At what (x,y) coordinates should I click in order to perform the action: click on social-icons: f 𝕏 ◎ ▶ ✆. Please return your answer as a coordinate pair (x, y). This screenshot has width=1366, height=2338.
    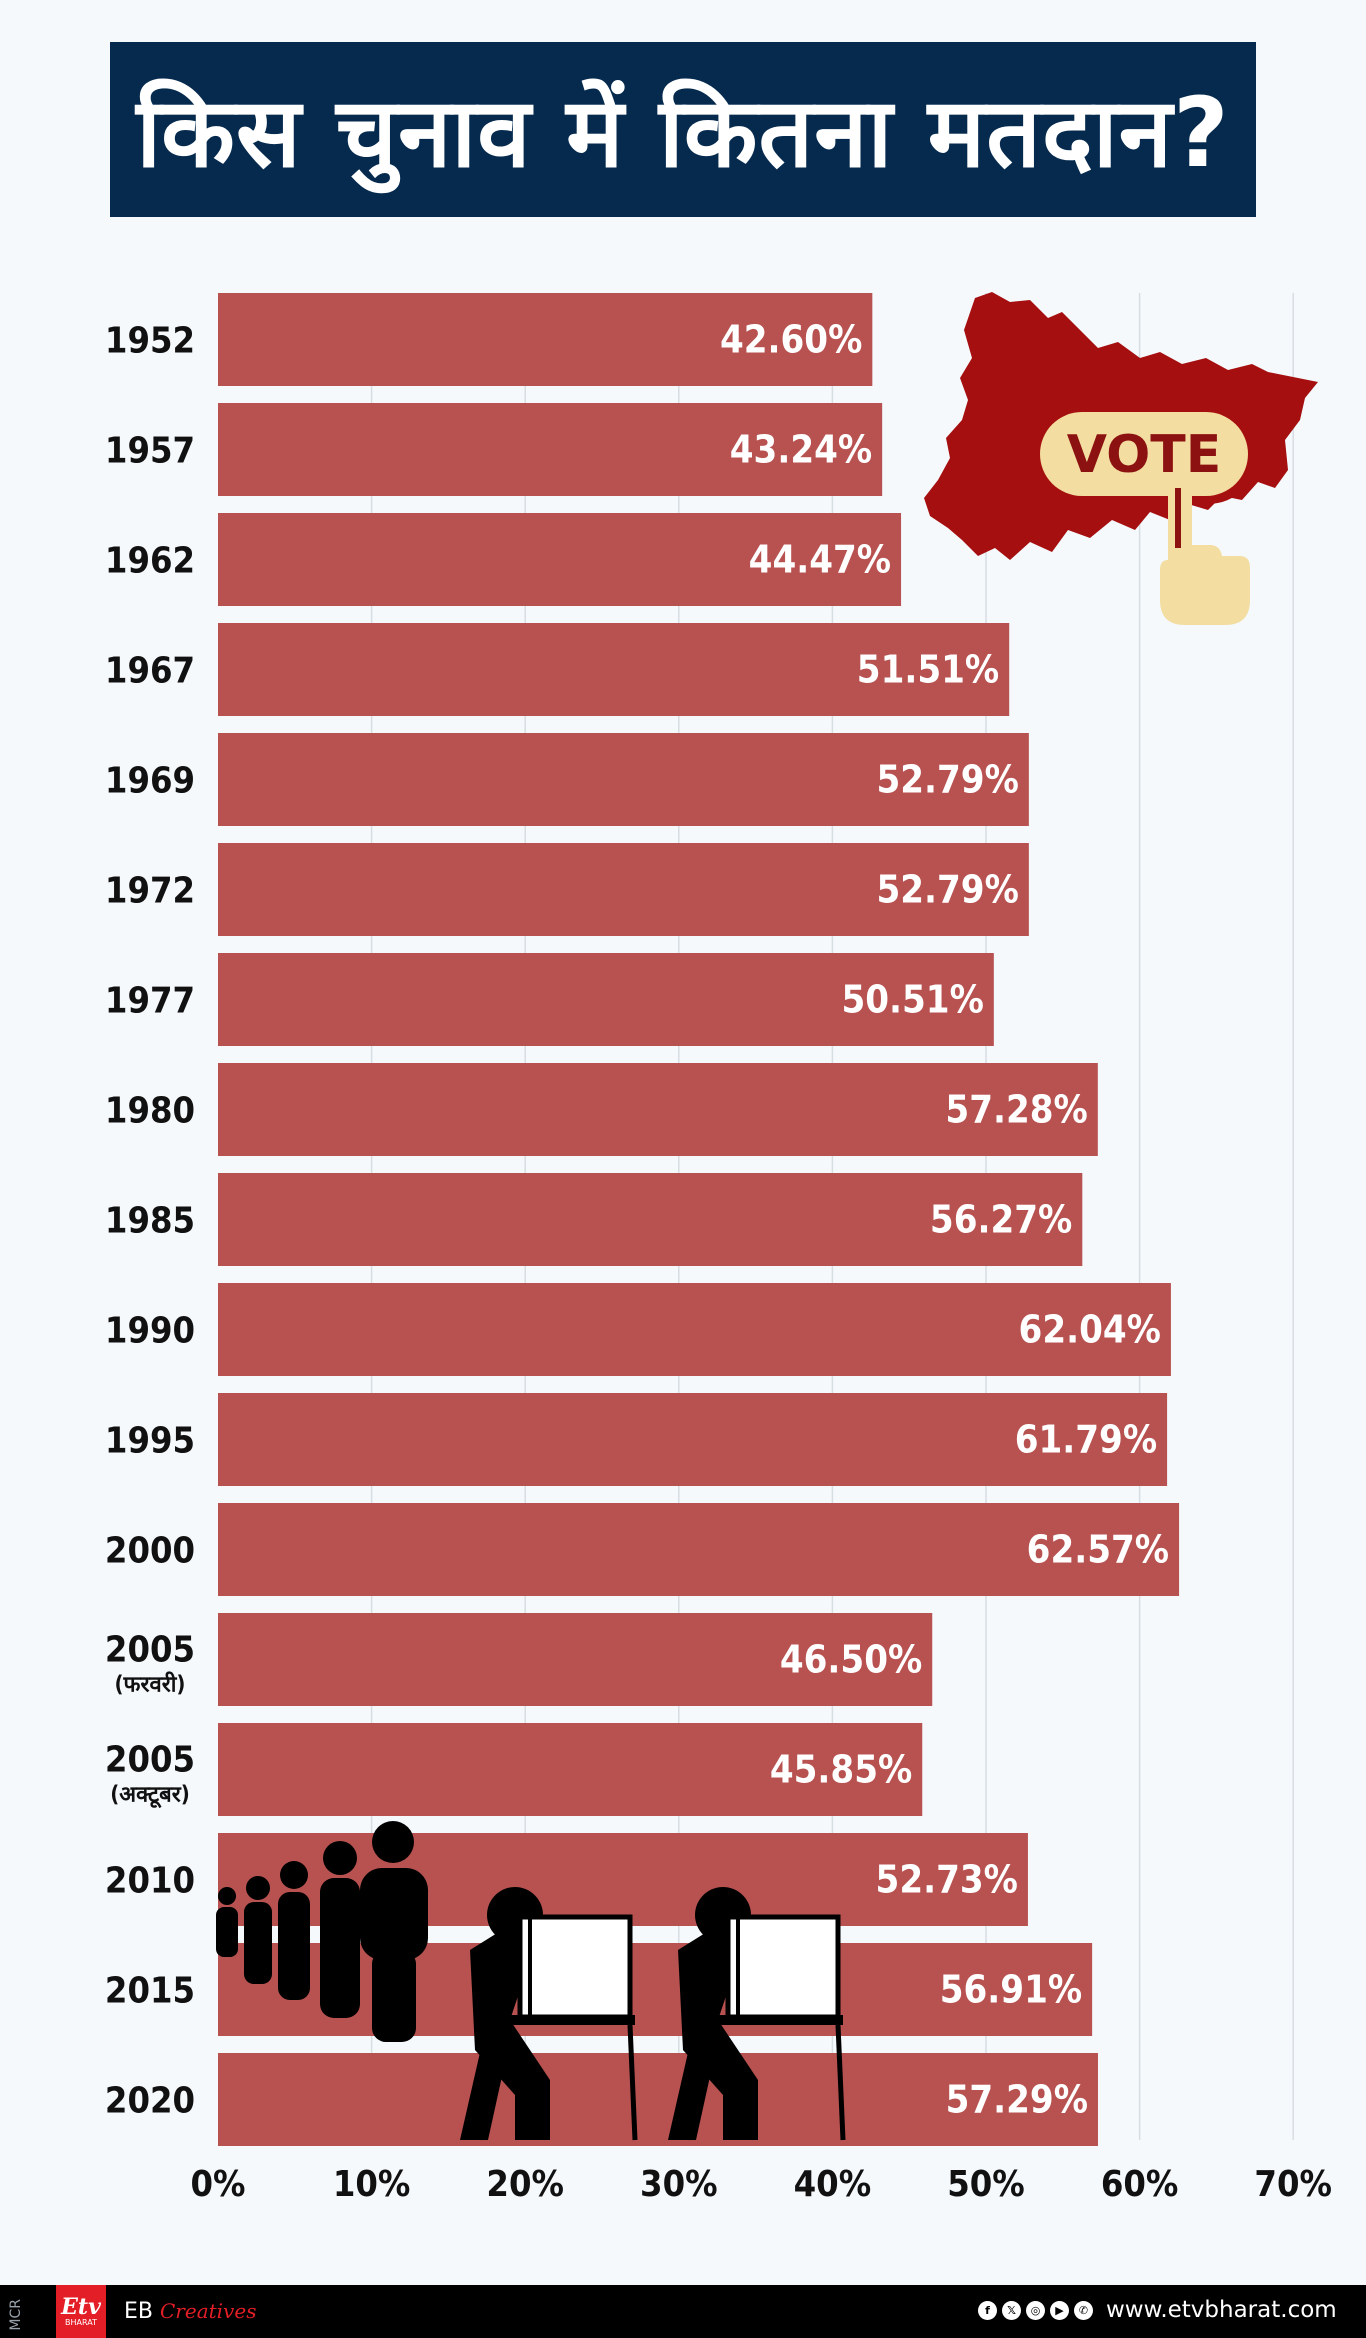
    Looking at the image, I should click on (1035, 2310).